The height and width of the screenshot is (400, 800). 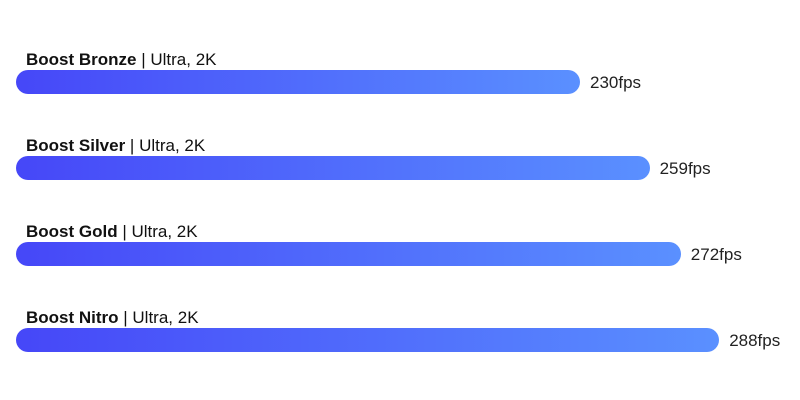 I want to click on bar-category-name: Boost Bronze, so click(x=81, y=59).